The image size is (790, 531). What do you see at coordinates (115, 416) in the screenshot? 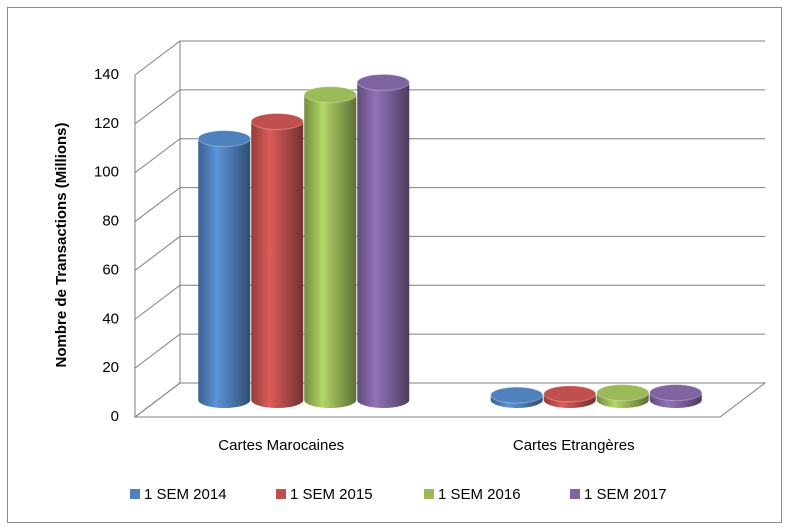
I see `y-tick-label: 0` at bounding box center [115, 416].